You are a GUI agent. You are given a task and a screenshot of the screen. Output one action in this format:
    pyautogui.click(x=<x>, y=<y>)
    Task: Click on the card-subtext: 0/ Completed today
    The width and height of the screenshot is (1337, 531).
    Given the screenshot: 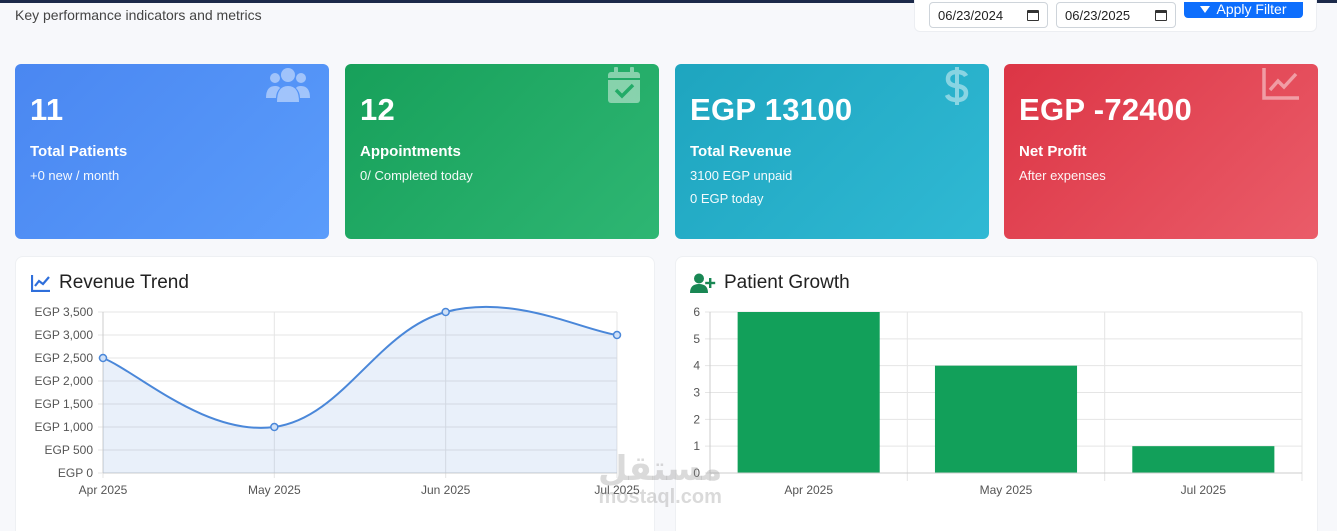 What is the action you would take?
    pyautogui.click(x=416, y=175)
    